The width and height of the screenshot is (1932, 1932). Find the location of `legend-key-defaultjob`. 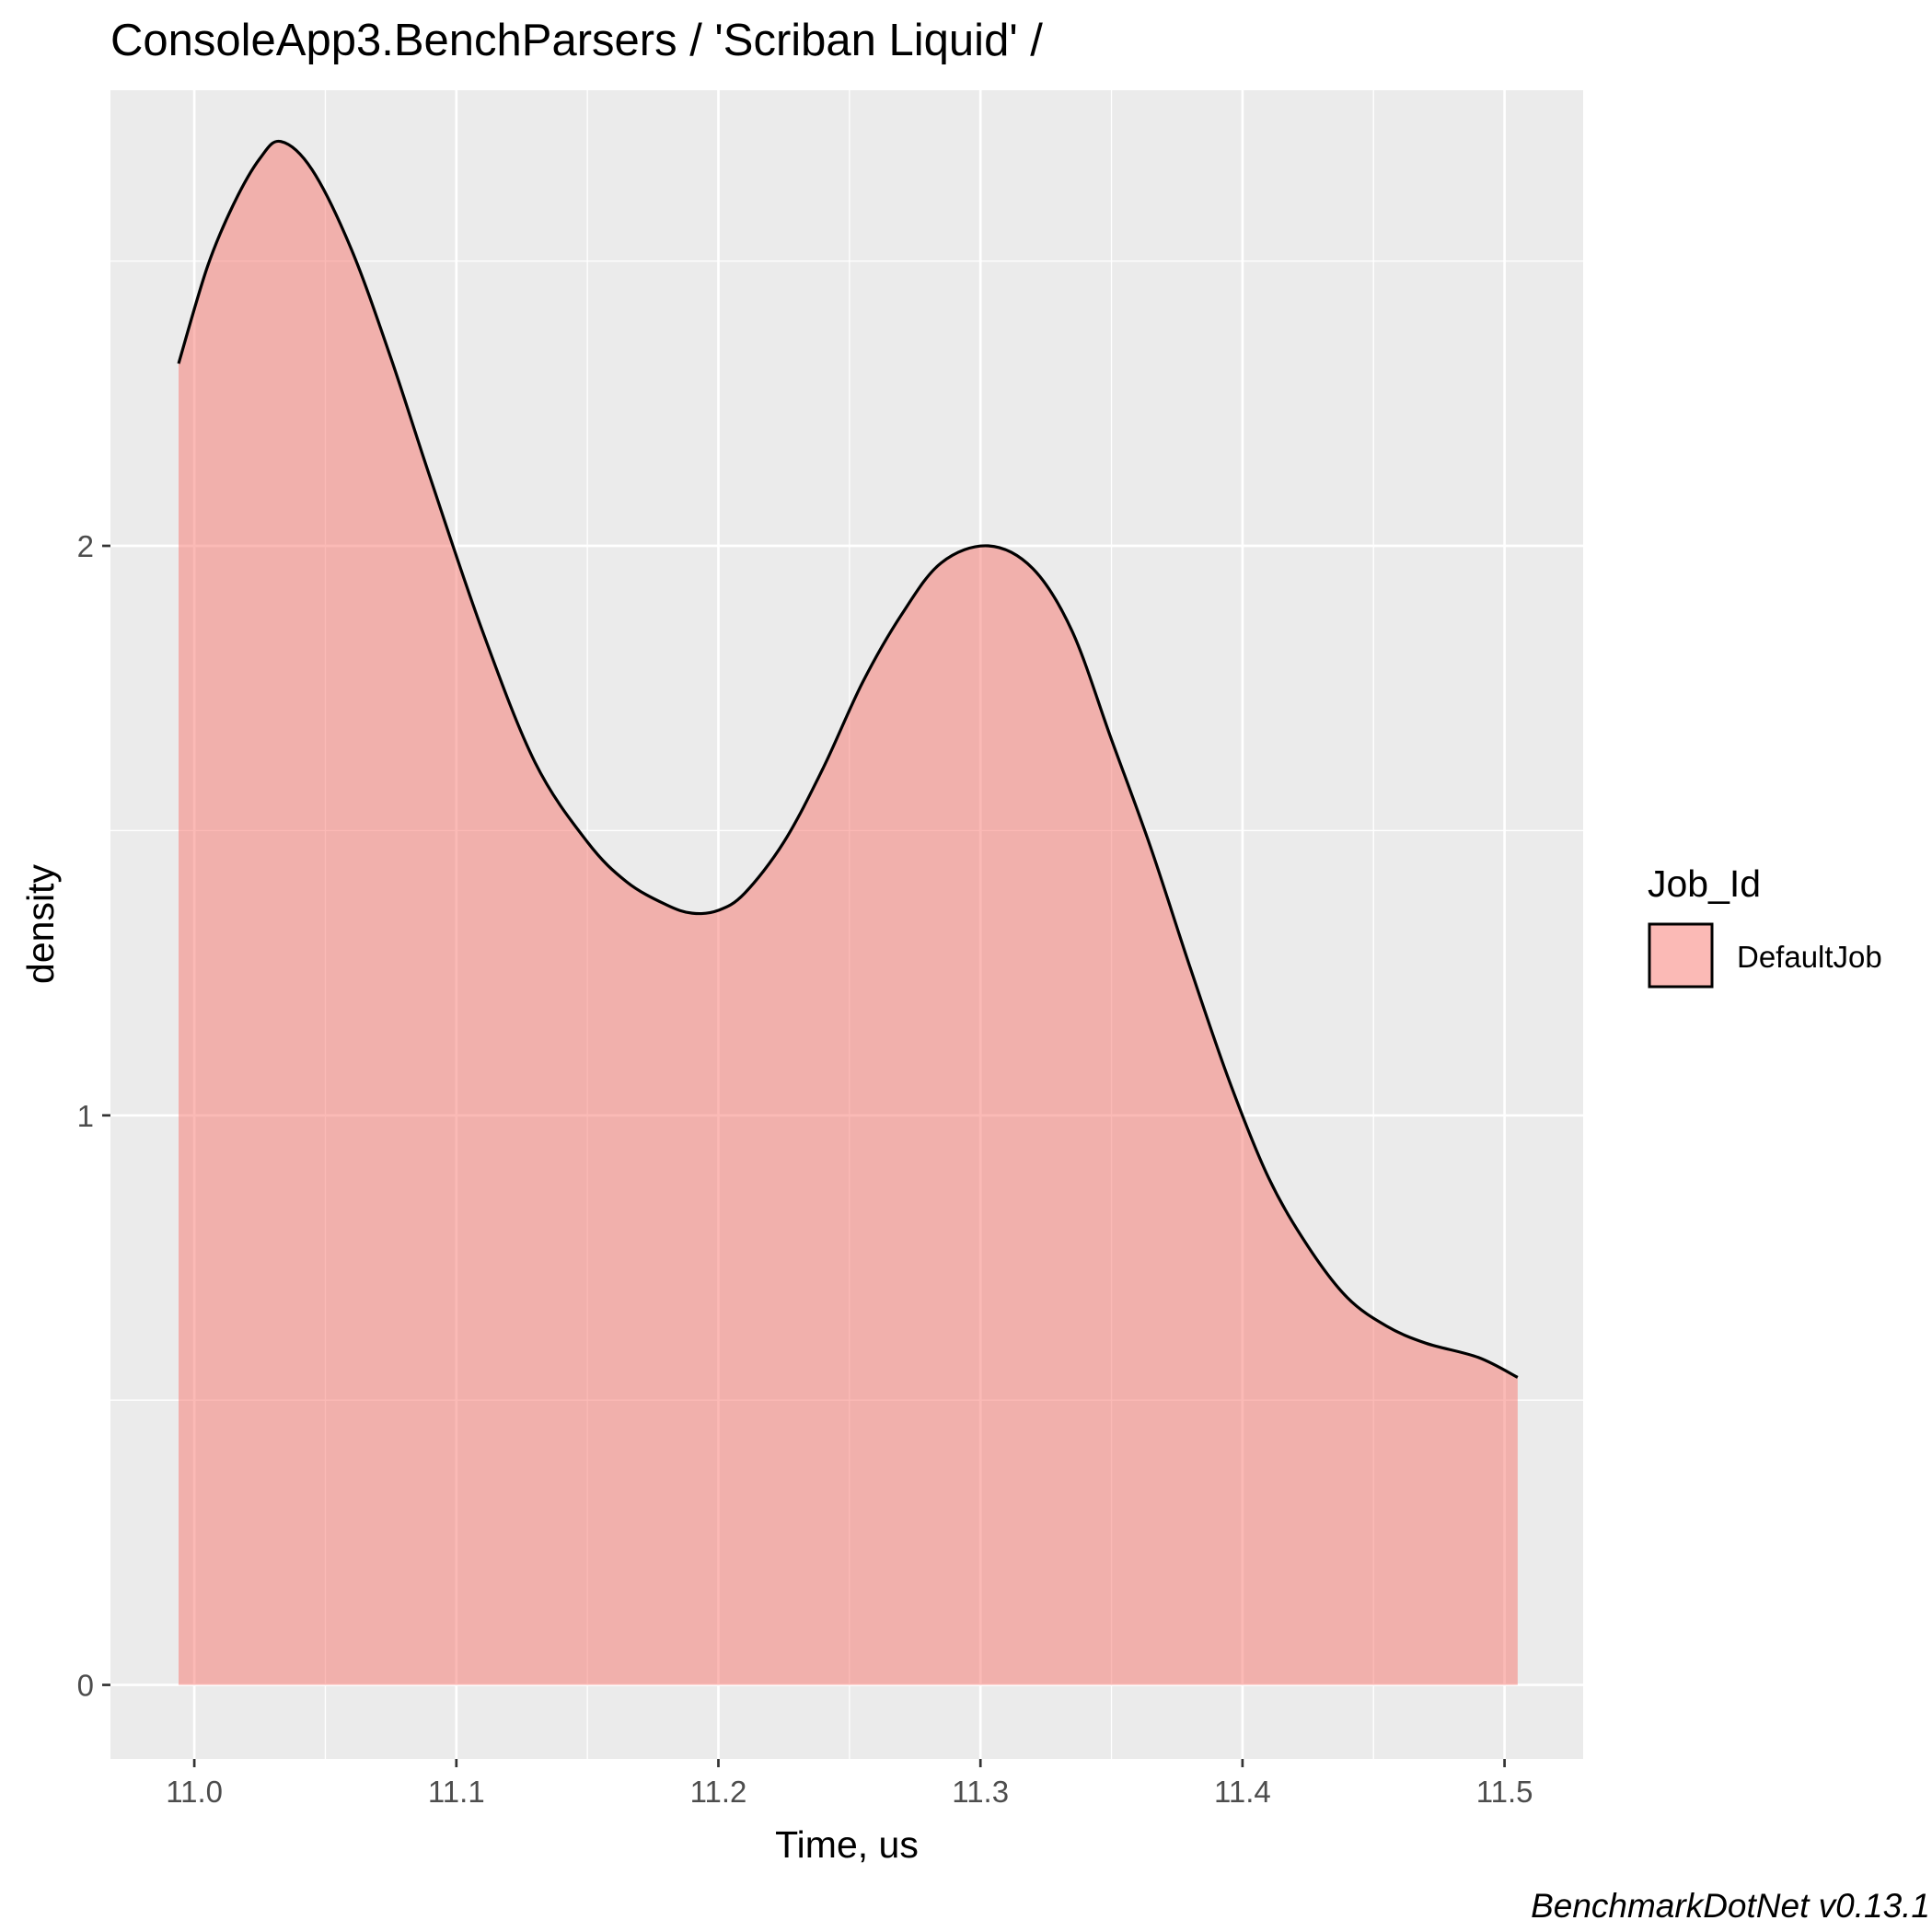

legend-key-defaultjob is located at coordinates (1681, 956).